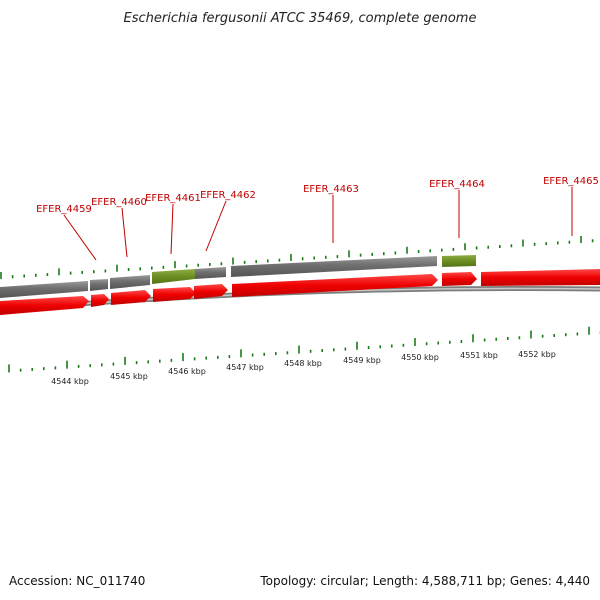 This screenshot has height=600, width=600. I want to click on kbp-label: 4551 kbp, so click(479, 355).